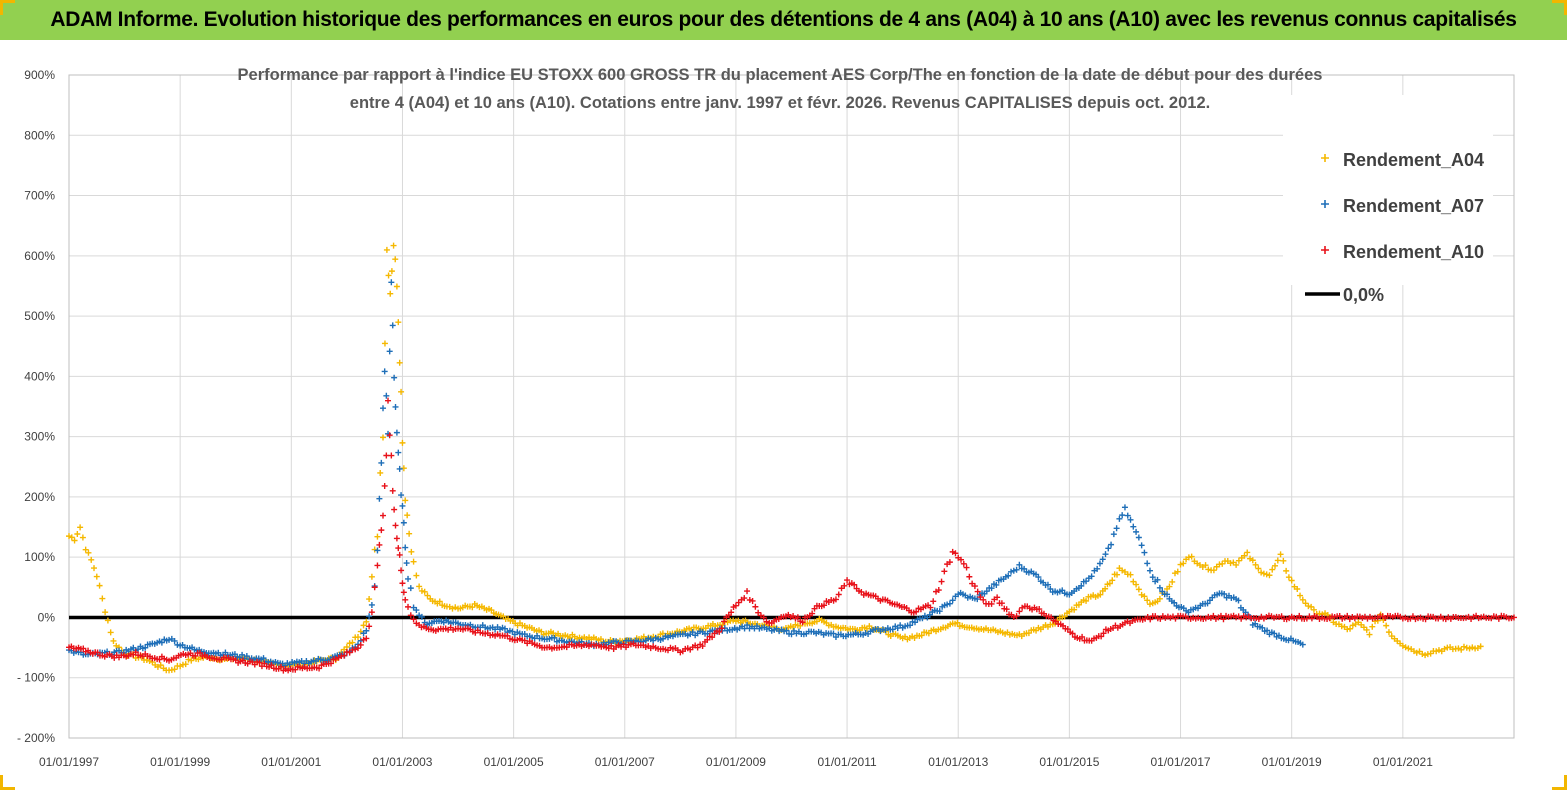 This screenshot has height=790, width=1567. I want to click on x-tick-label: 01/01/2017, so click(1181, 762).